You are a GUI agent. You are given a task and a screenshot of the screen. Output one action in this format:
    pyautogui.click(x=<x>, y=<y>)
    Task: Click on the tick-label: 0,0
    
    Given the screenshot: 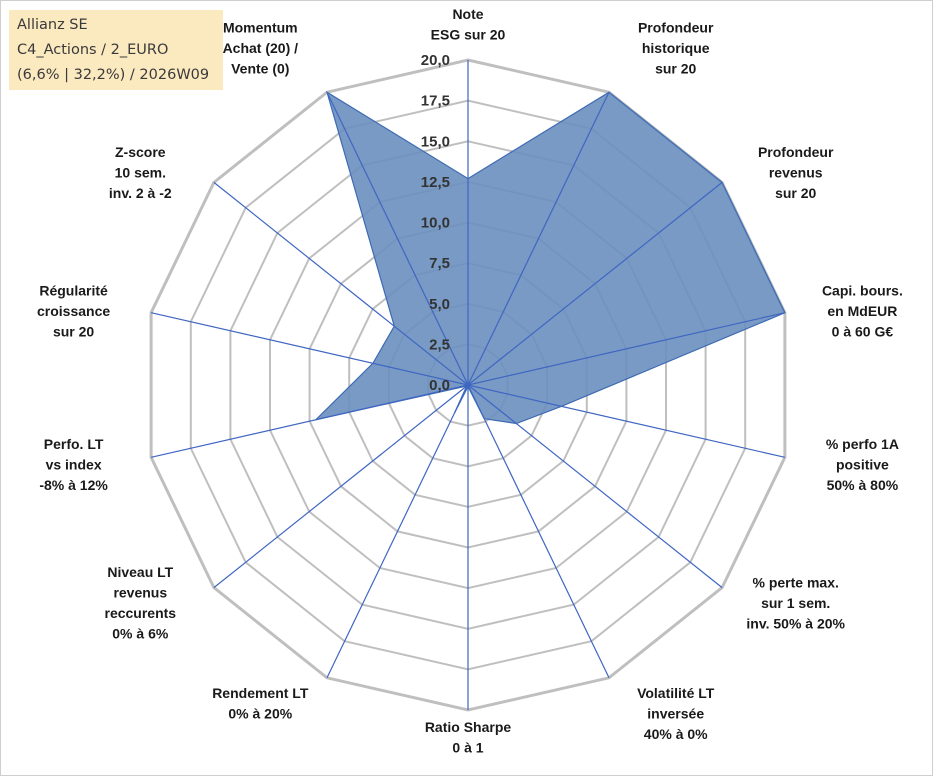 What is the action you would take?
    pyautogui.click(x=439, y=385)
    